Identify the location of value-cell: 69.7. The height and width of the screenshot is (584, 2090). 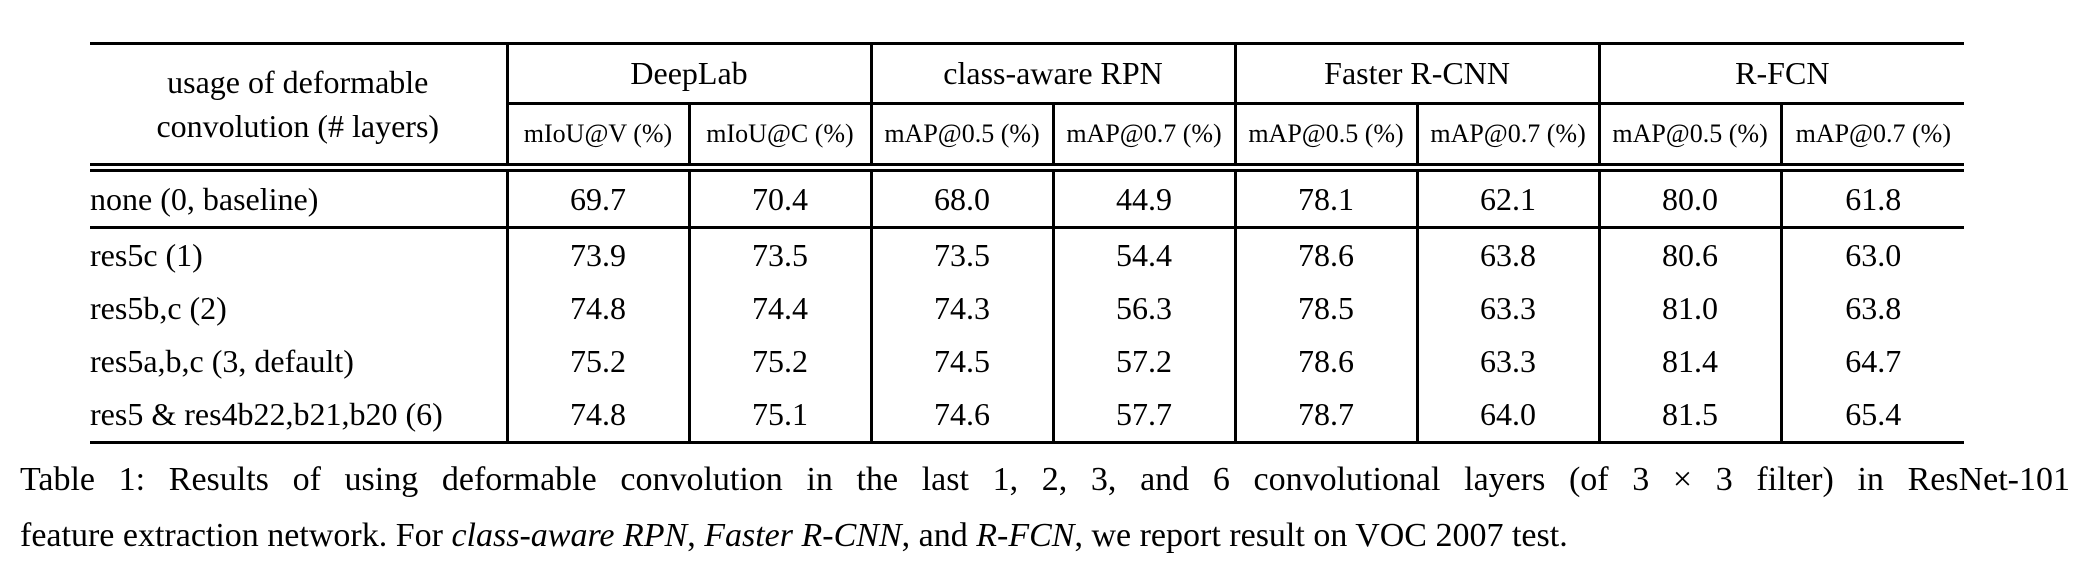
(597, 198).